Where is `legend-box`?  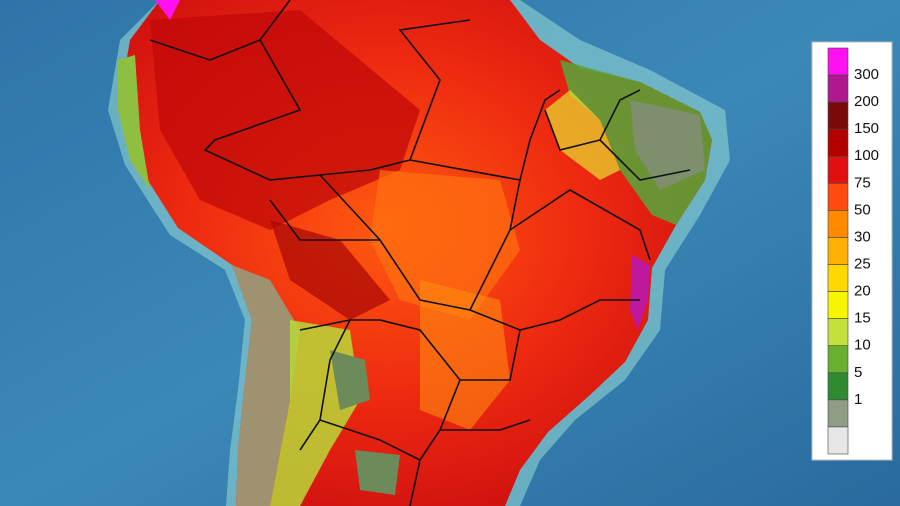 legend-box is located at coordinates (852, 251).